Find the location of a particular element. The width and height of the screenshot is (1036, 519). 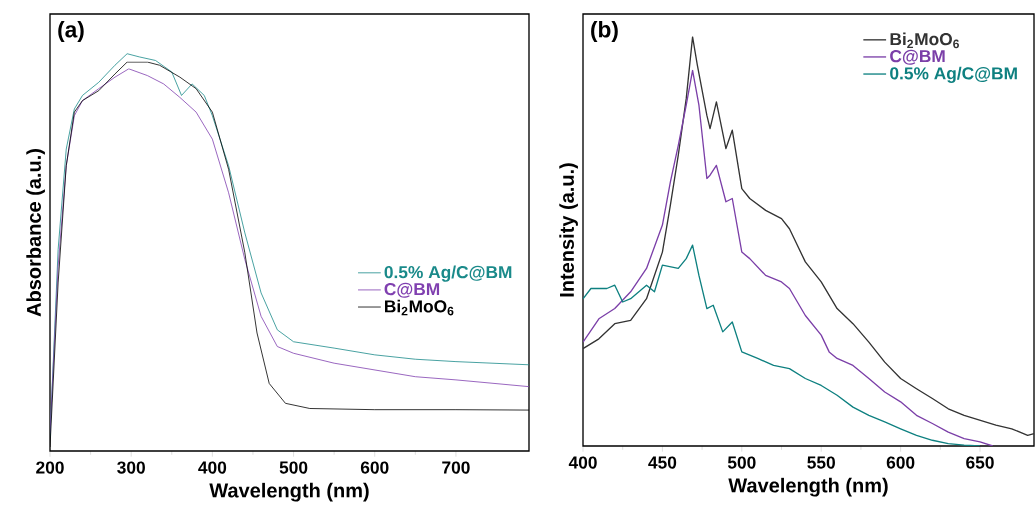

x-tick-label: 300 is located at coordinates (131, 467).